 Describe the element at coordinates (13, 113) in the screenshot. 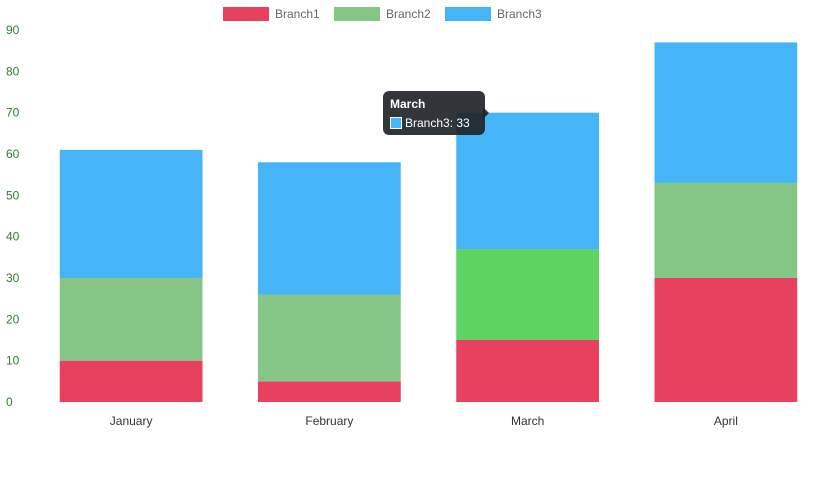

I see `y-tick-label-70: 70` at that location.